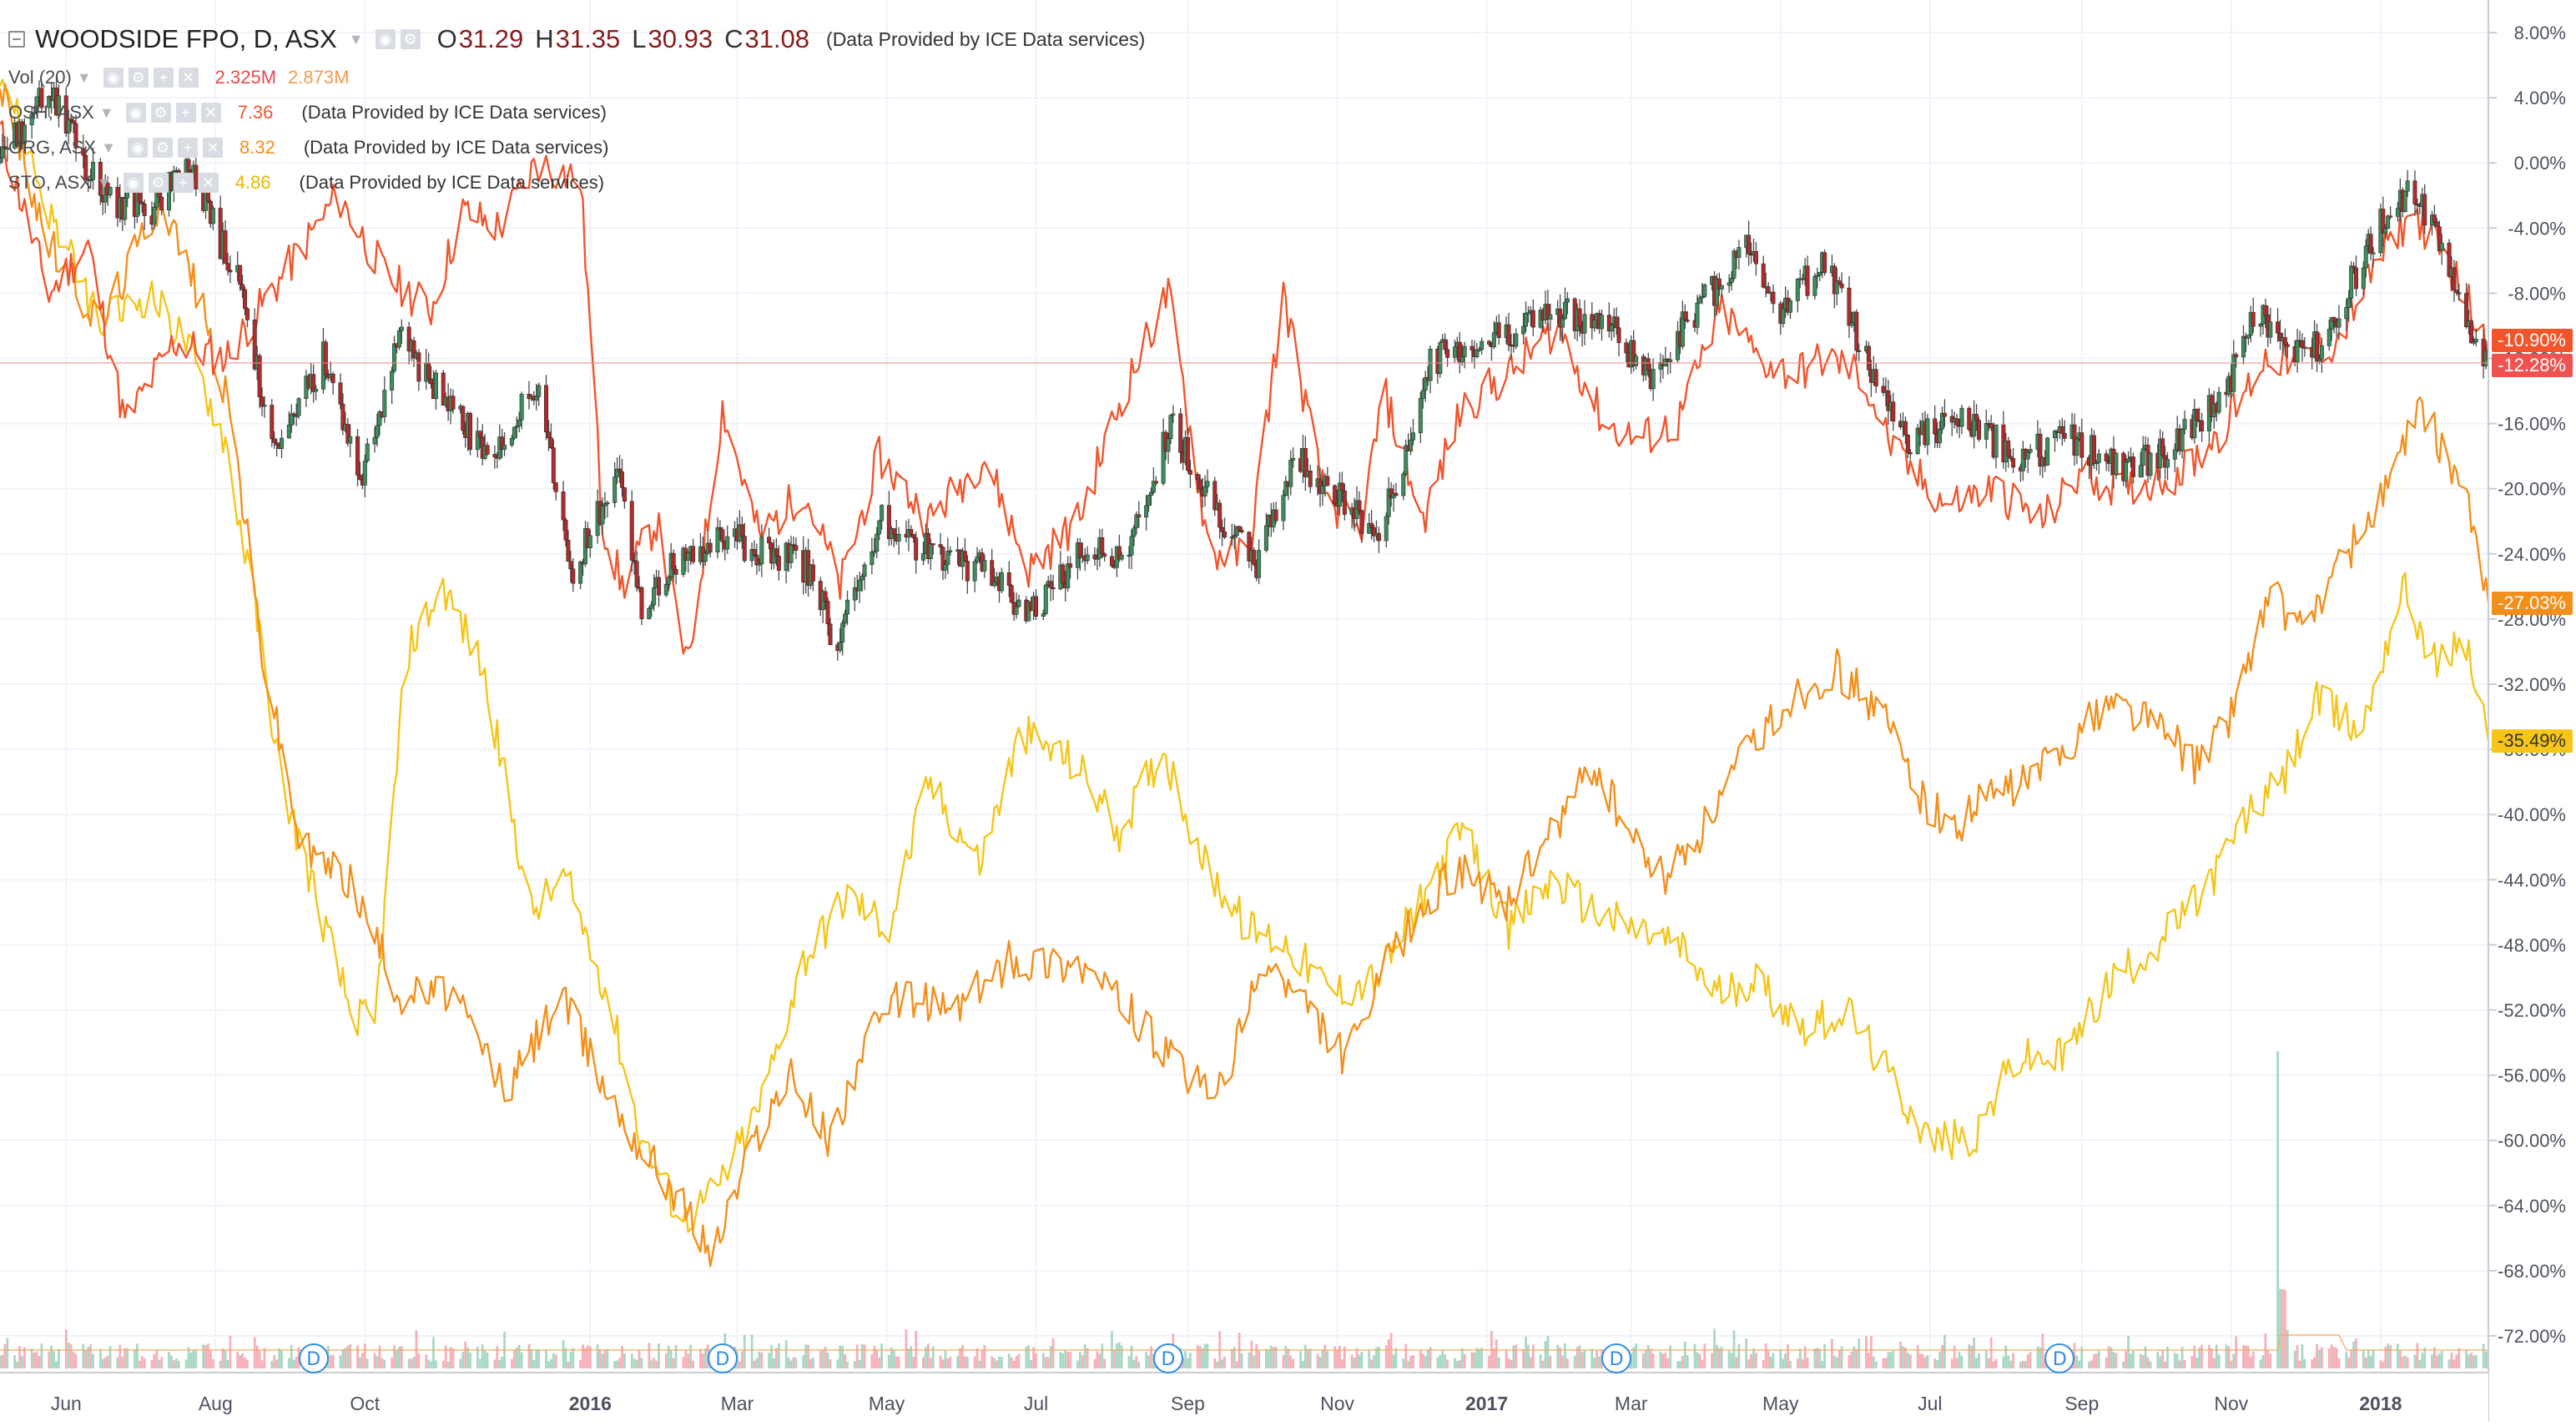 Image resolution: width=2576 pixels, height=1426 pixels. What do you see at coordinates (16, 40) in the screenshot?
I see `collapse-legend-icon` at bounding box center [16, 40].